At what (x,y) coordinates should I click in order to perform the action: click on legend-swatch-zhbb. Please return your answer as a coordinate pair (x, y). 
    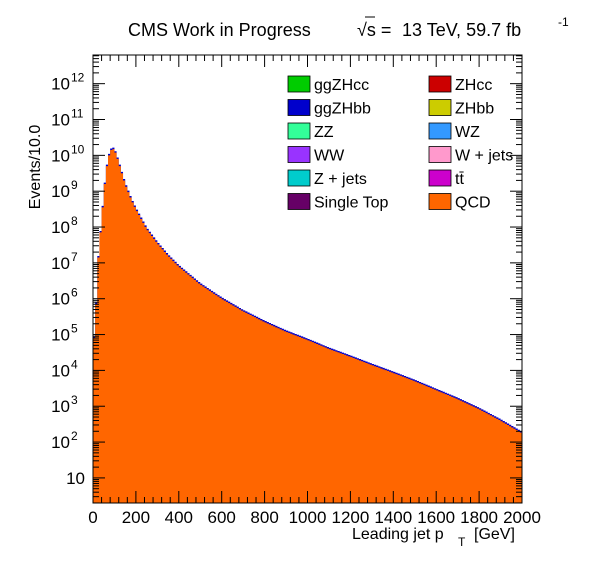
    Looking at the image, I should click on (440, 107).